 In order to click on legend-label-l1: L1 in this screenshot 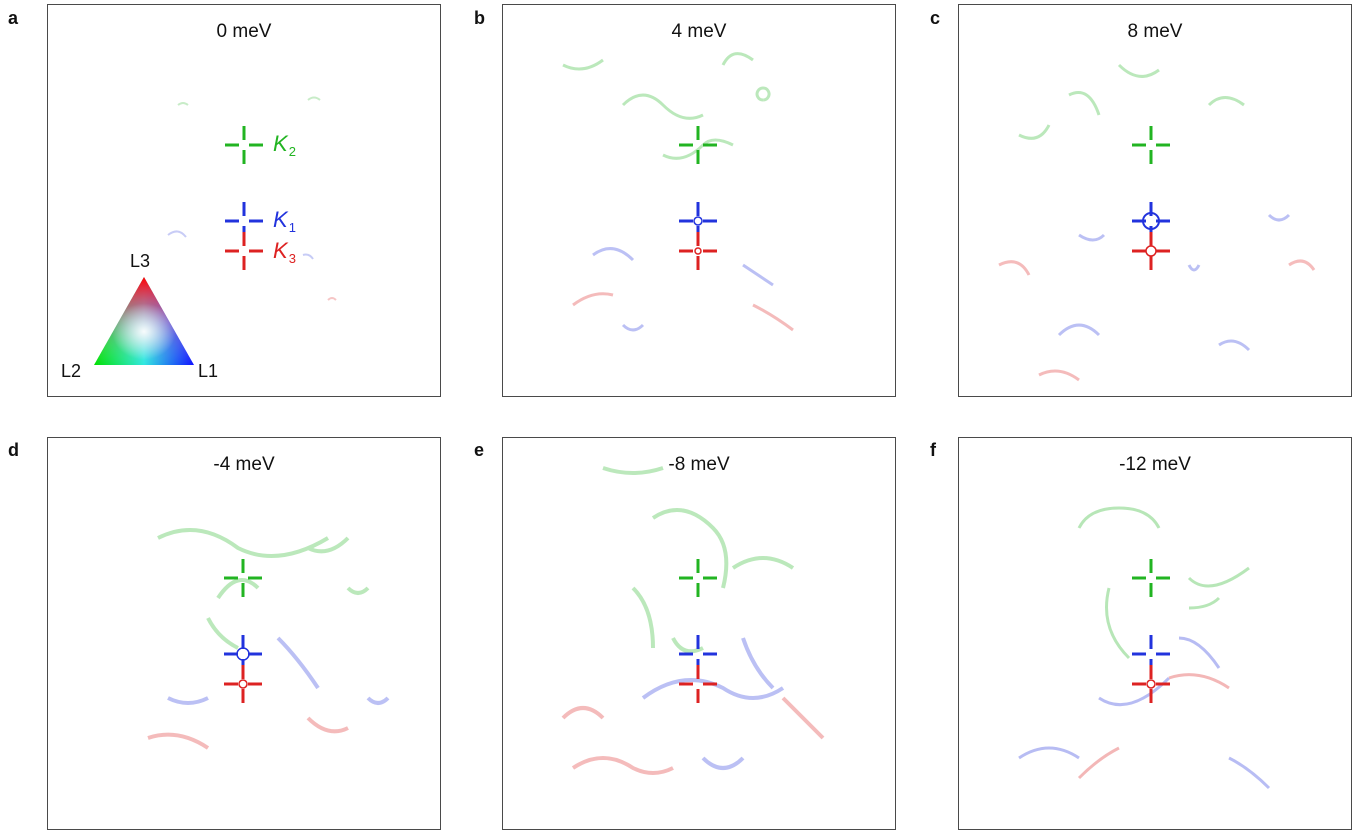, I will do `click(208, 371)`.